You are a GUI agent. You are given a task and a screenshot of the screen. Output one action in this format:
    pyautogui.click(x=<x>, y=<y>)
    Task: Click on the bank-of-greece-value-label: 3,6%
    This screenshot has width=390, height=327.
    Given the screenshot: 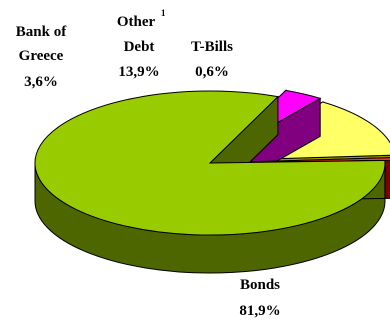 What is the action you would take?
    pyautogui.click(x=41, y=82)
    